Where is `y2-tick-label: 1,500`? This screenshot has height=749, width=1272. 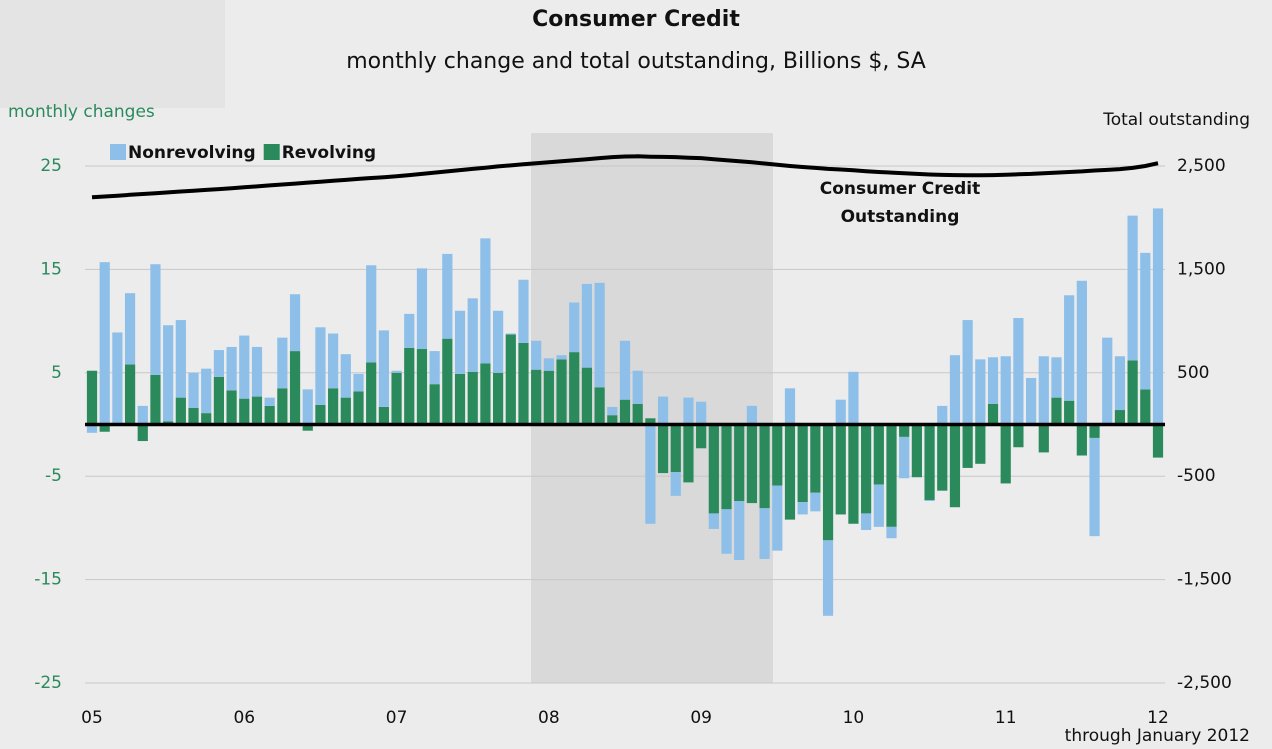 y2-tick-label: 1,500 is located at coordinates (1201, 269).